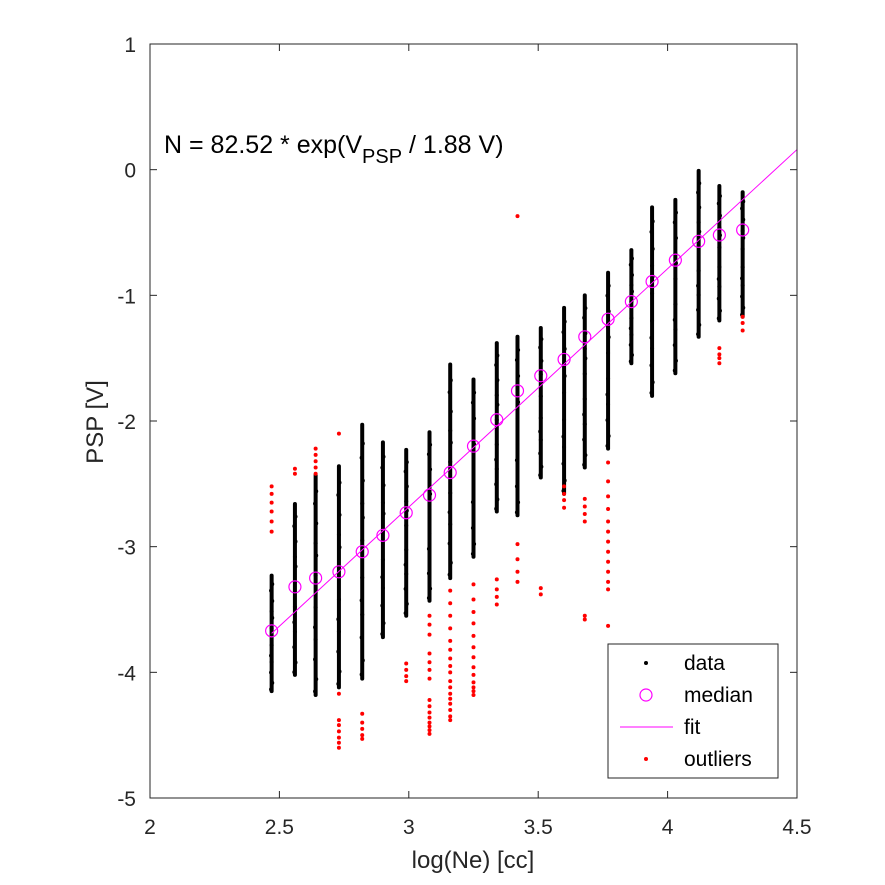 The image size is (885, 885). What do you see at coordinates (382, 157) in the screenshot?
I see `annotation-subscript: PSP` at bounding box center [382, 157].